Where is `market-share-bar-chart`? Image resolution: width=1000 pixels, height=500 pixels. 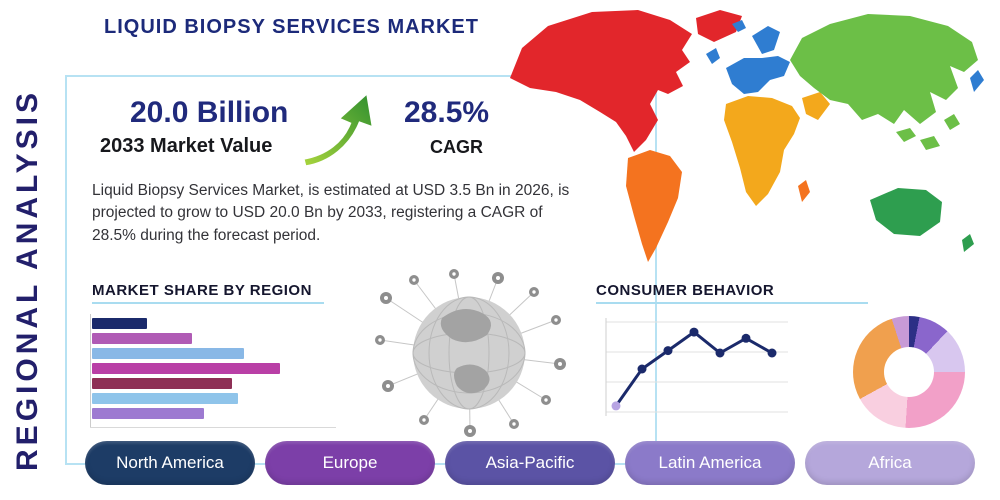
market-share-bar-chart is located at coordinates (215, 372).